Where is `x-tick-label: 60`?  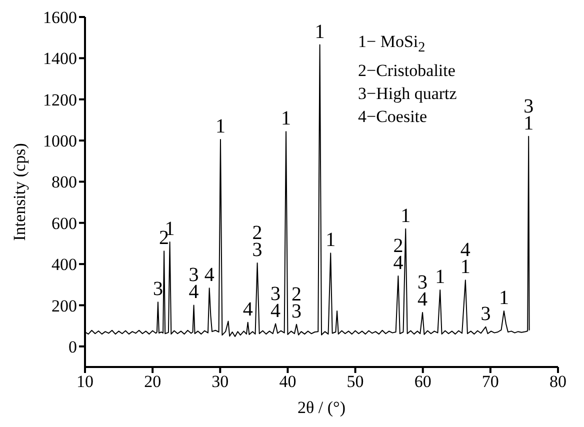 x-tick-label: 60 is located at coordinates (423, 382).